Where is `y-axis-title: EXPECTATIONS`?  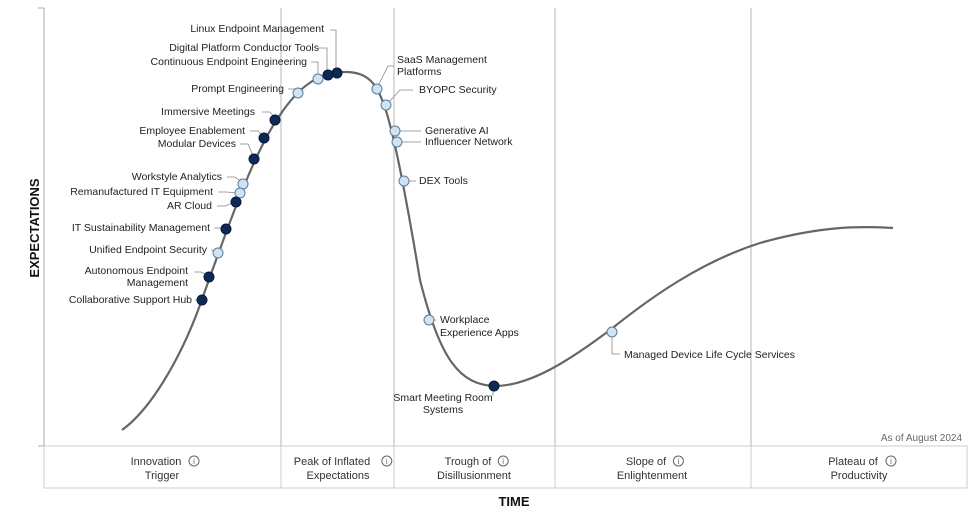
y-axis-title: EXPECTATIONS is located at coordinates (34, 228).